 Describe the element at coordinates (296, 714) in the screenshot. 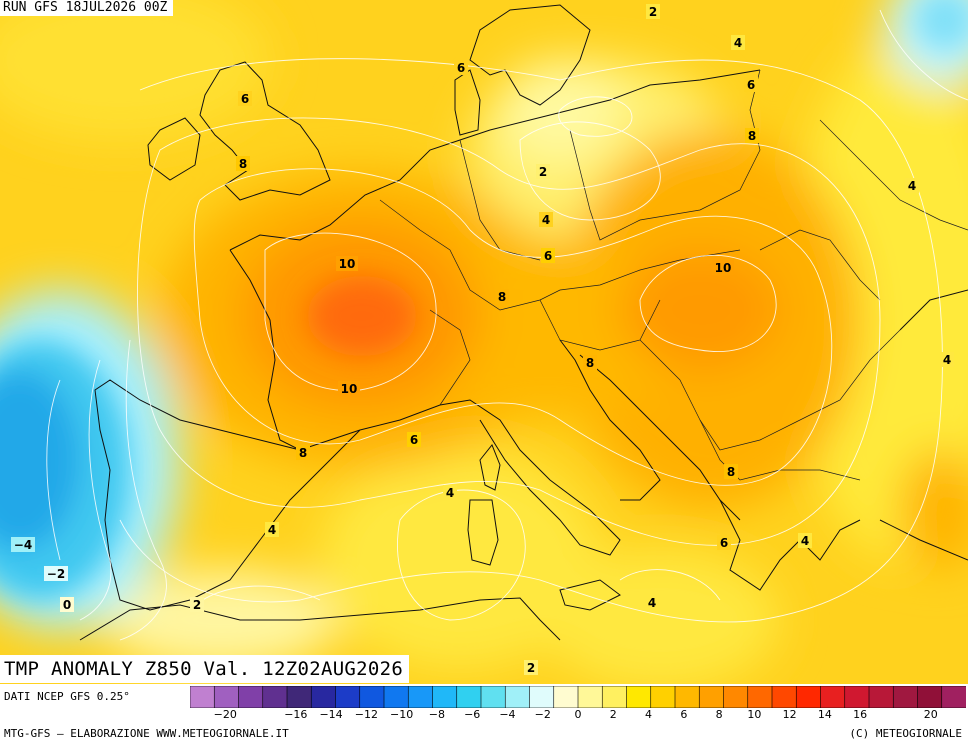

I see `color-scale-tick-label: −16` at that location.